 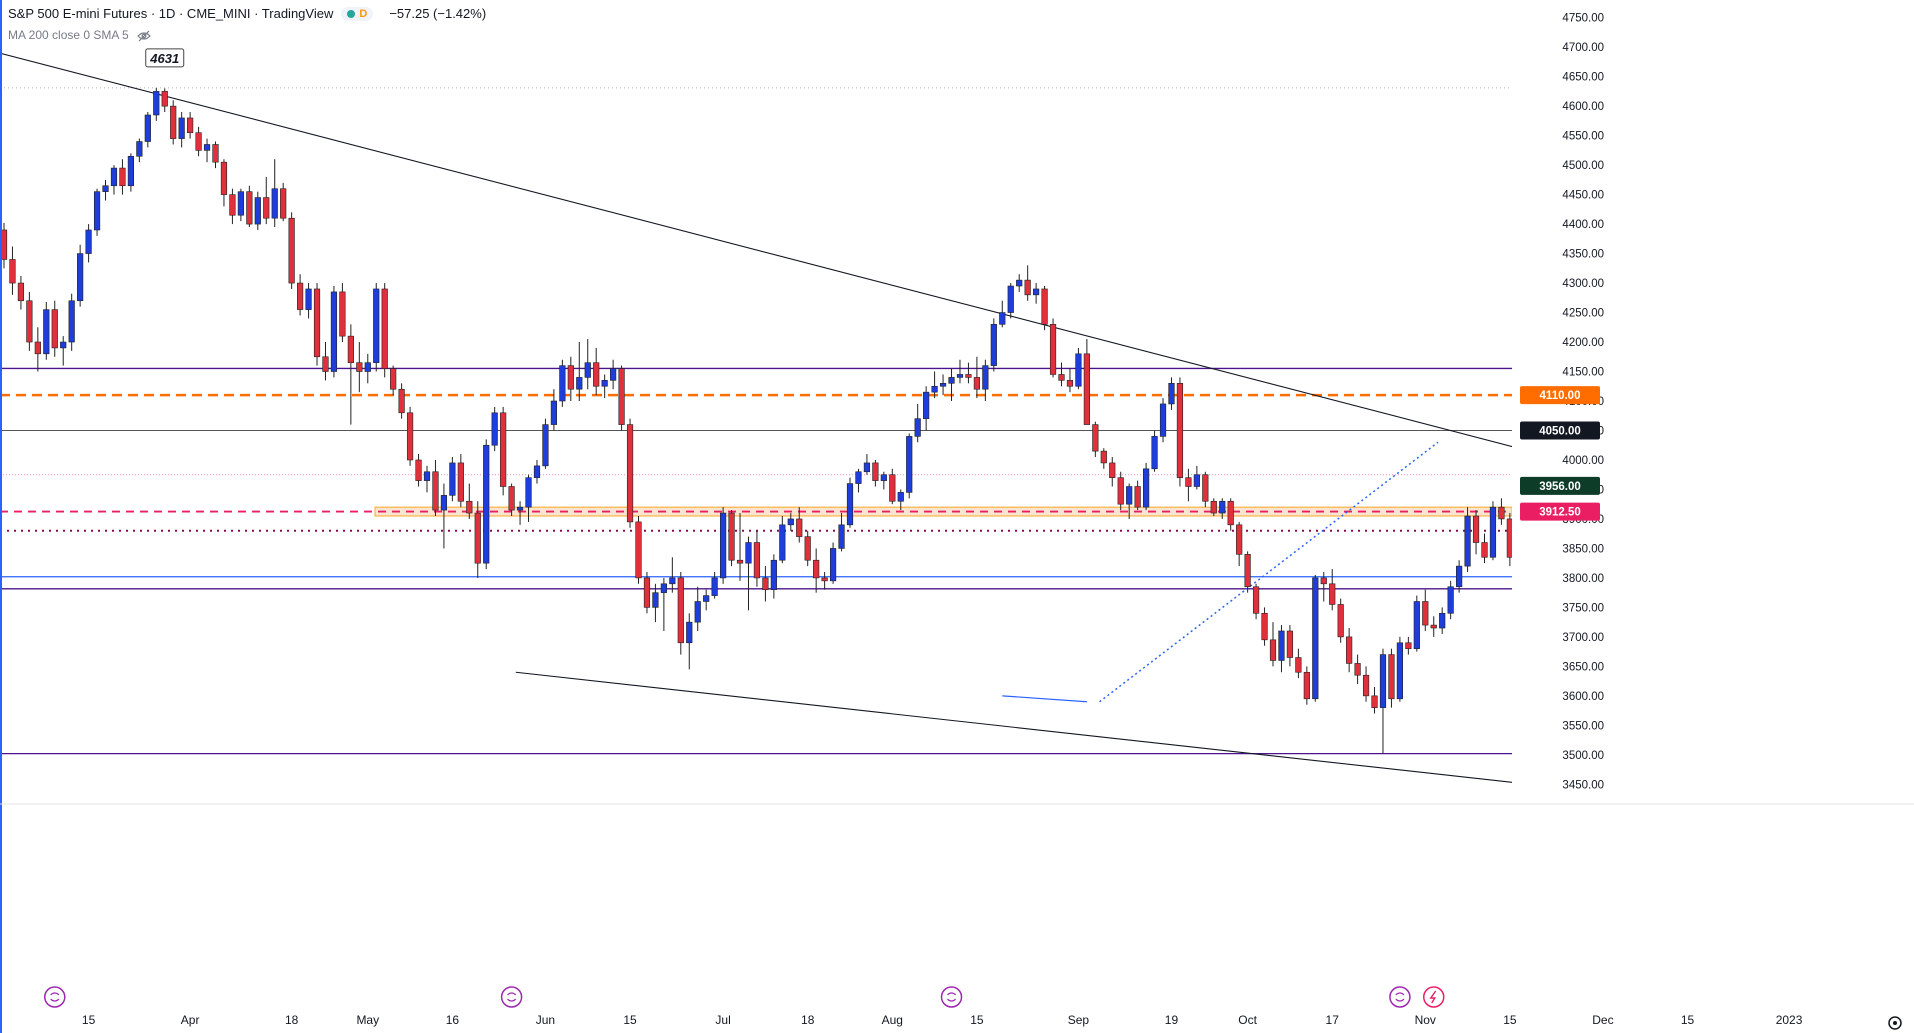 What do you see at coordinates (1583, 78) in the screenshot?
I see `y-tick-label: 4650.00` at bounding box center [1583, 78].